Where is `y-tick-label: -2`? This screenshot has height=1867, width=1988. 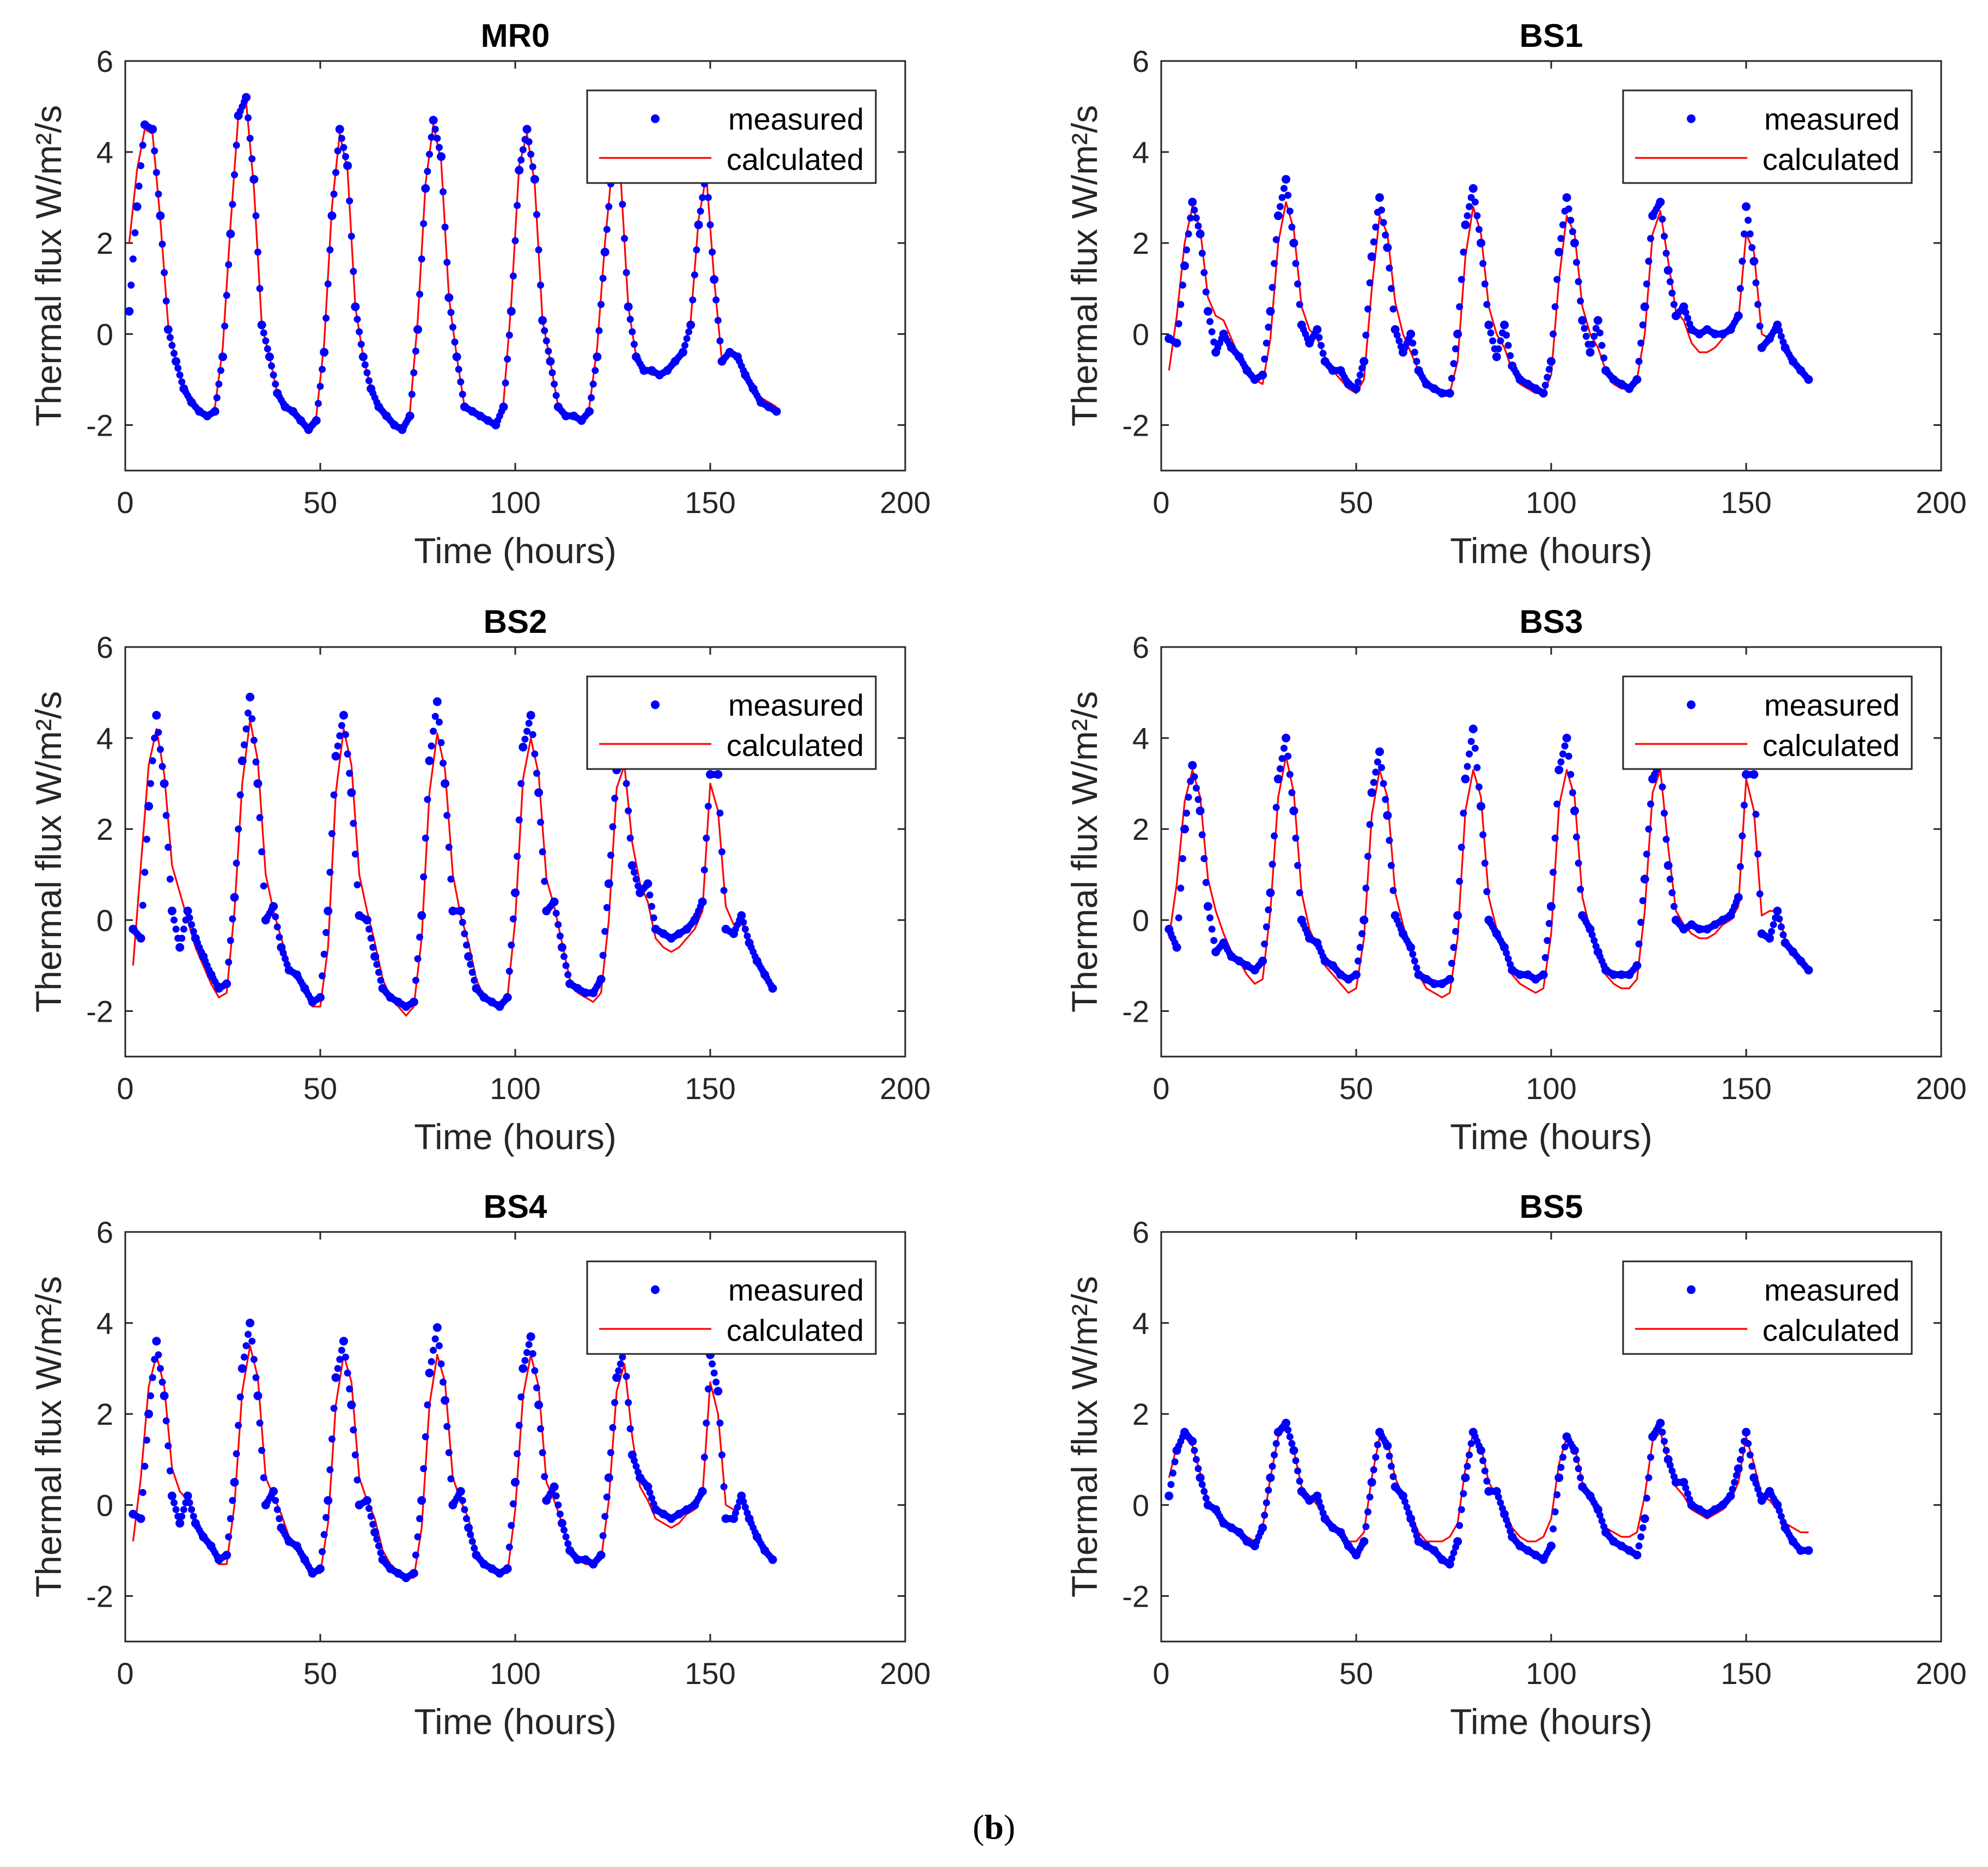 y-tick-label: -2 is located at coordinates (100, 425).